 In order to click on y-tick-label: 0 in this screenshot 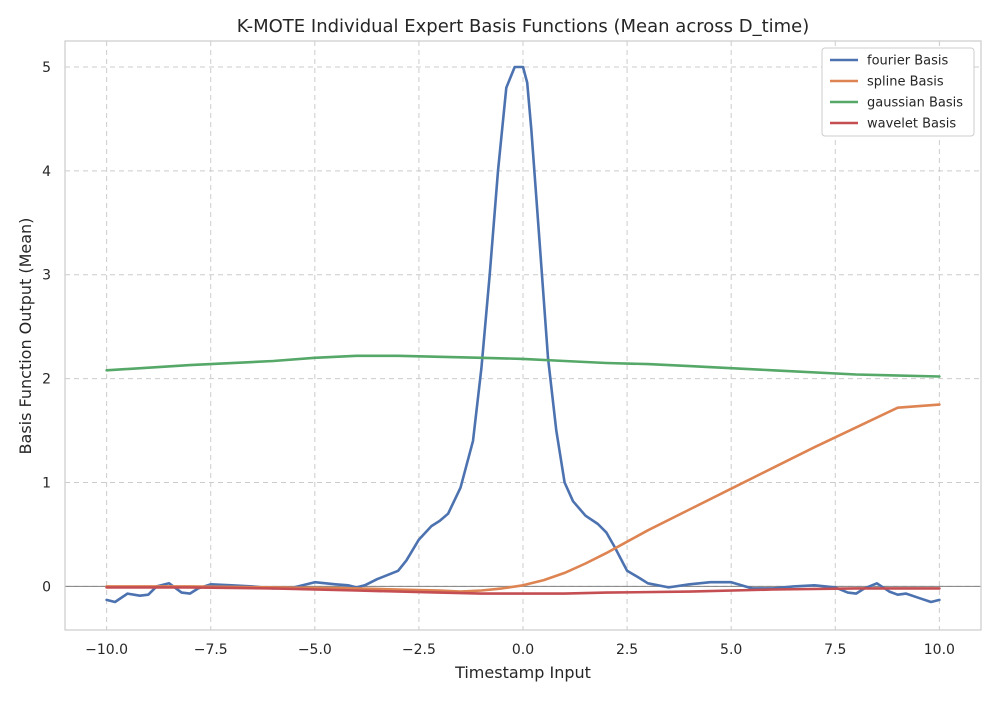, I will do `click(46, 587)`.